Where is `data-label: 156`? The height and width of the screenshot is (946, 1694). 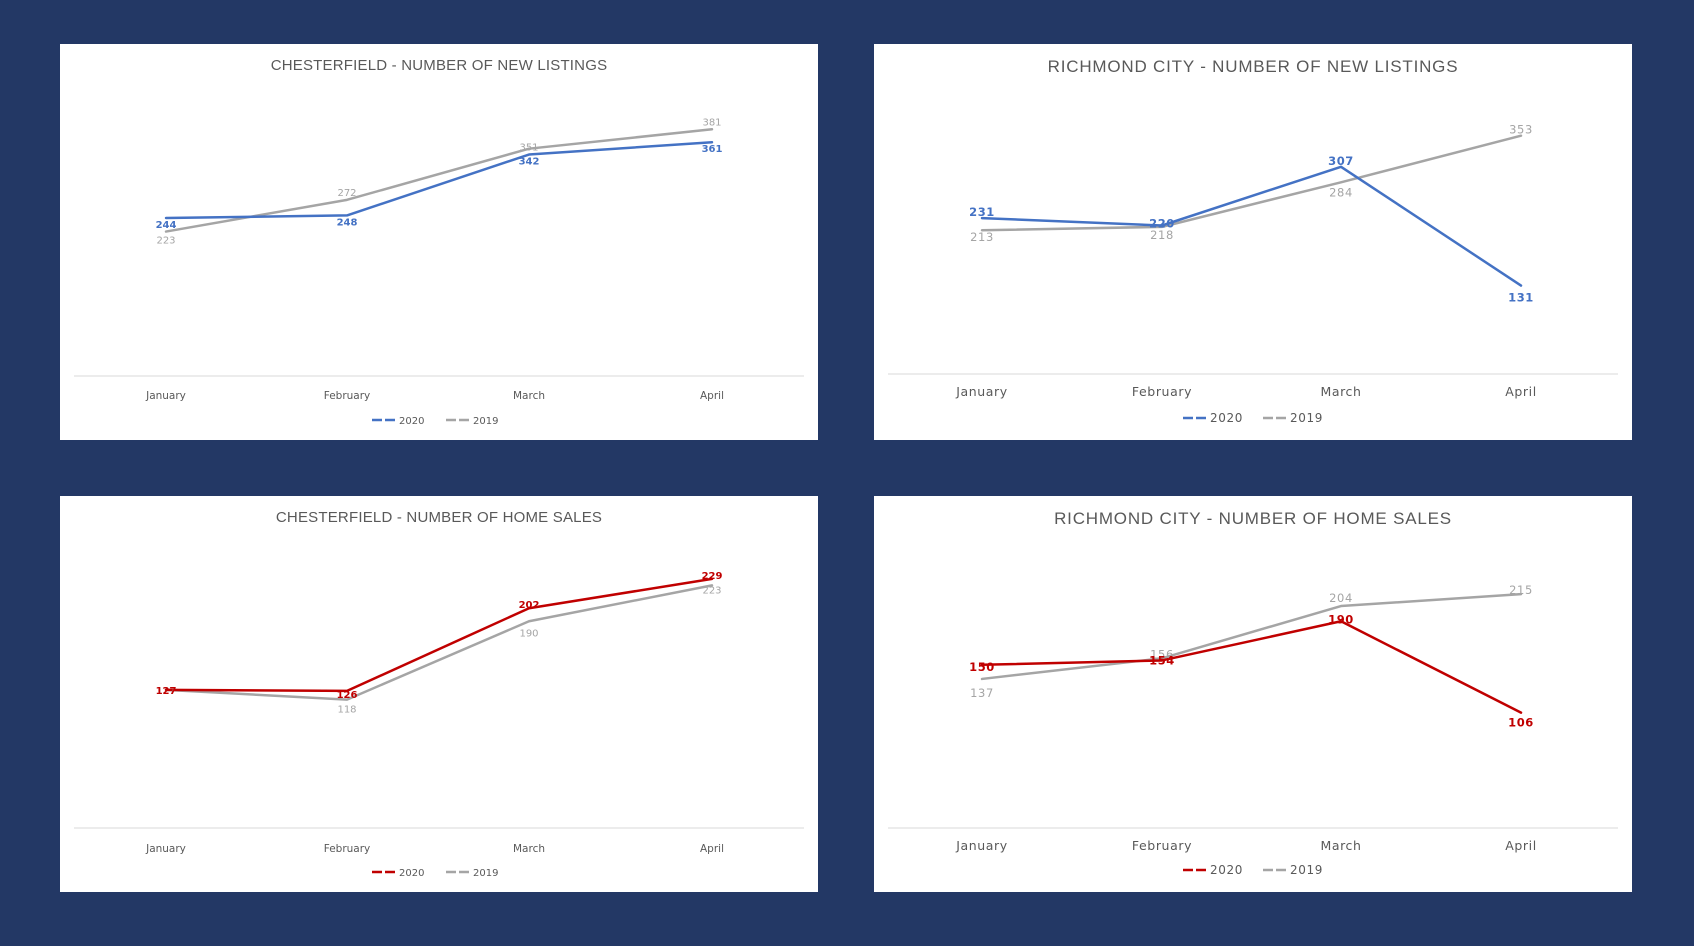 data-label: 156 is located at coordinates (1162, 654).